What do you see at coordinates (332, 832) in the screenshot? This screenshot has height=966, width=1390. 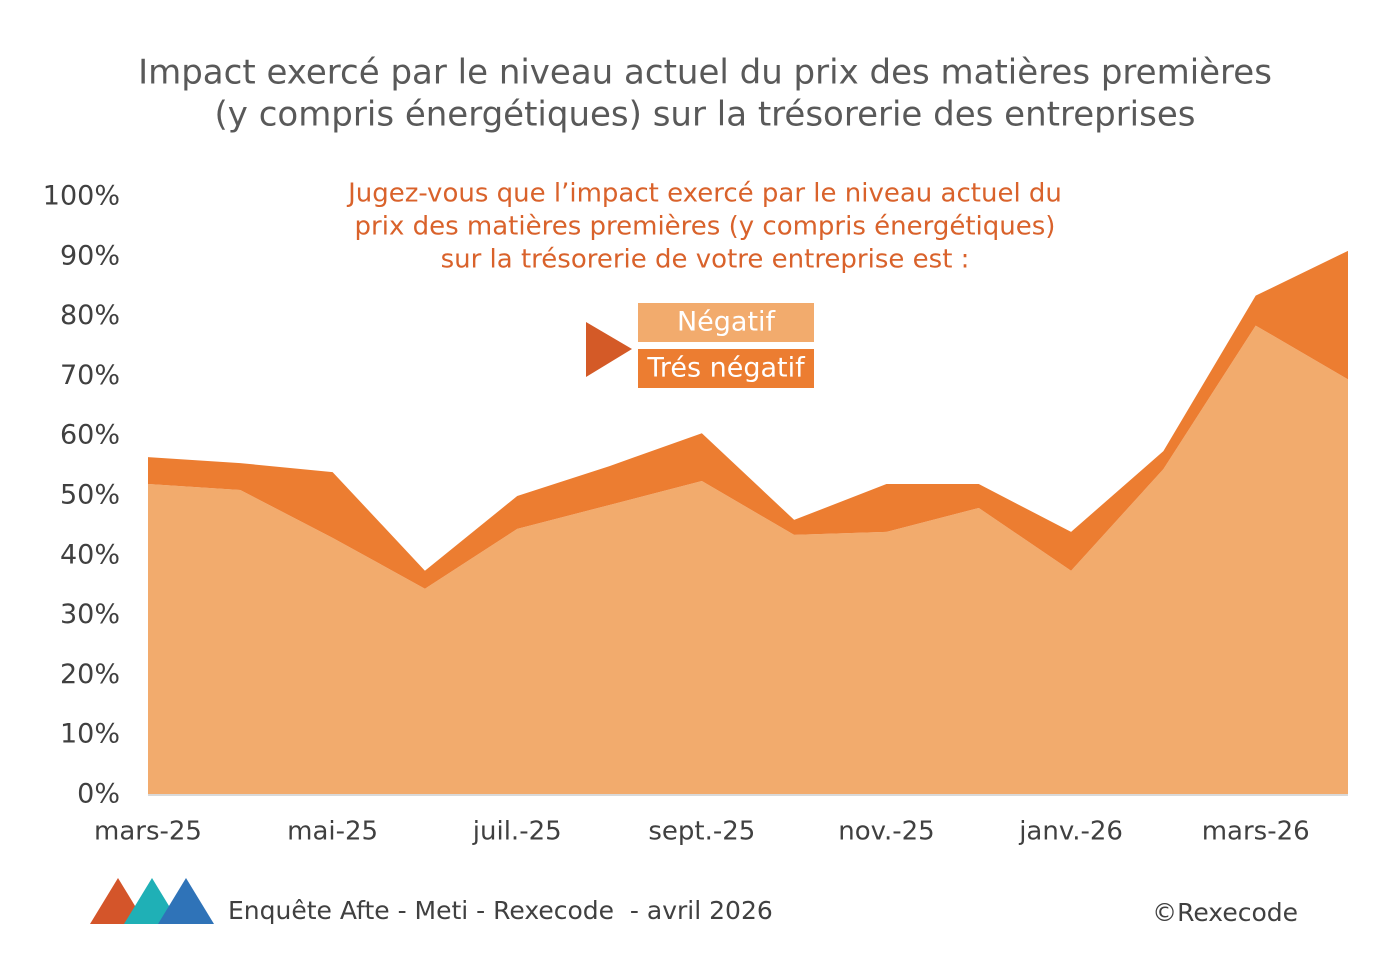 I see `x-tick-label: mai-25` at bounding box center [332, 832].